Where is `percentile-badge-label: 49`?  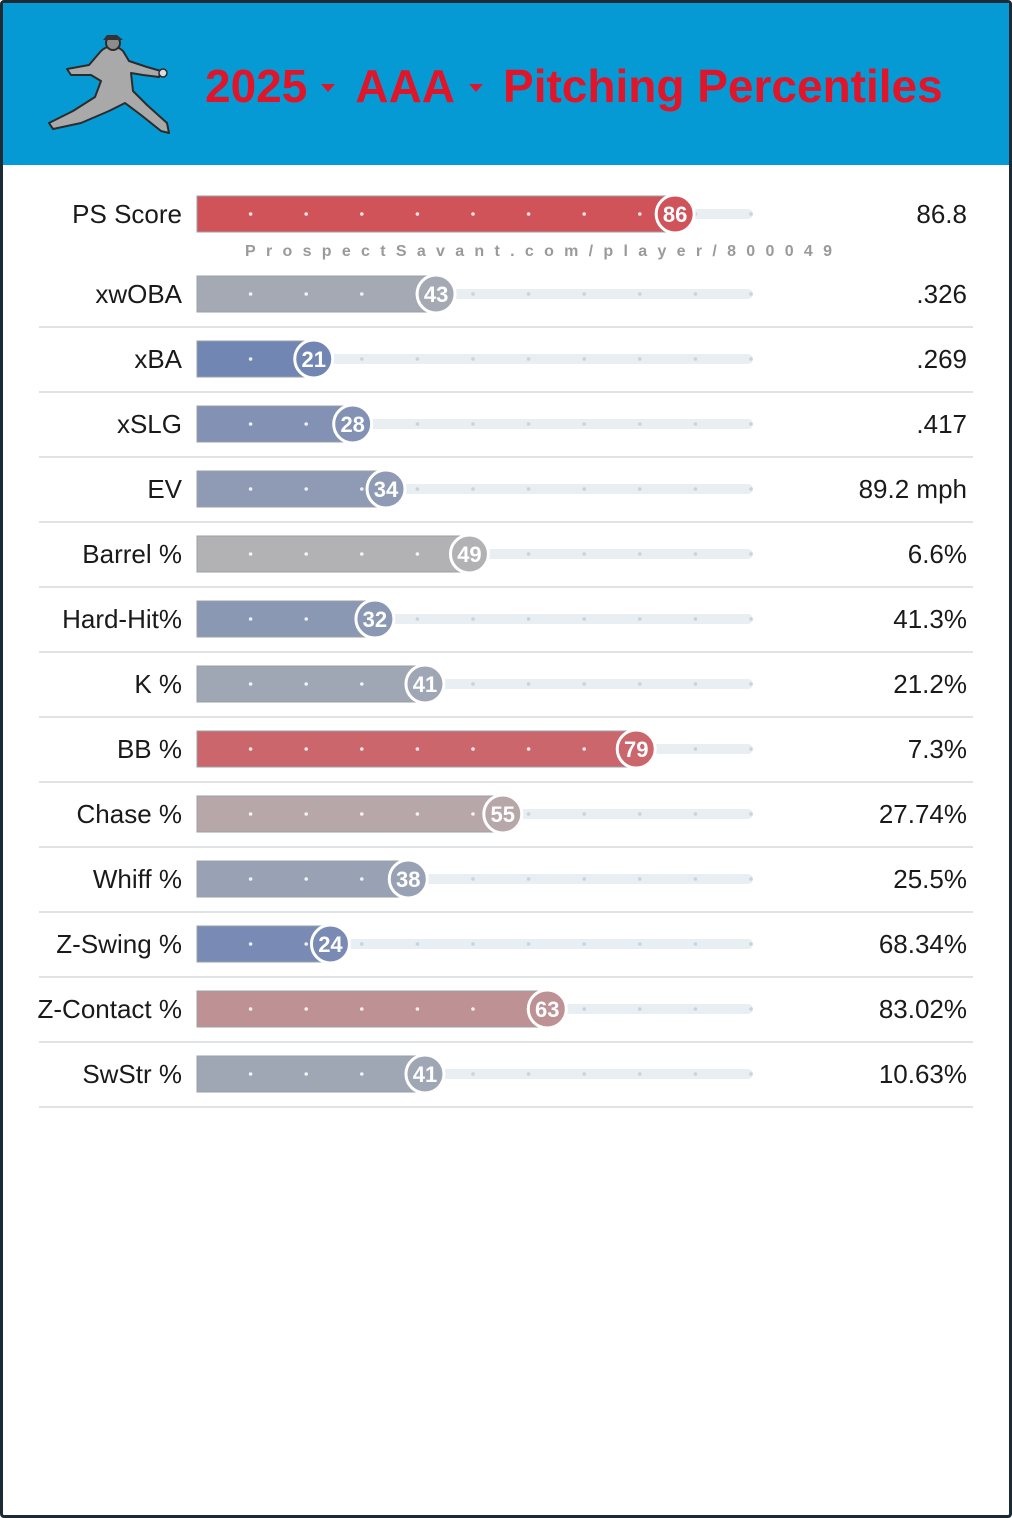 percentile-badge-label: 49 is located at coordinates (469, 554).